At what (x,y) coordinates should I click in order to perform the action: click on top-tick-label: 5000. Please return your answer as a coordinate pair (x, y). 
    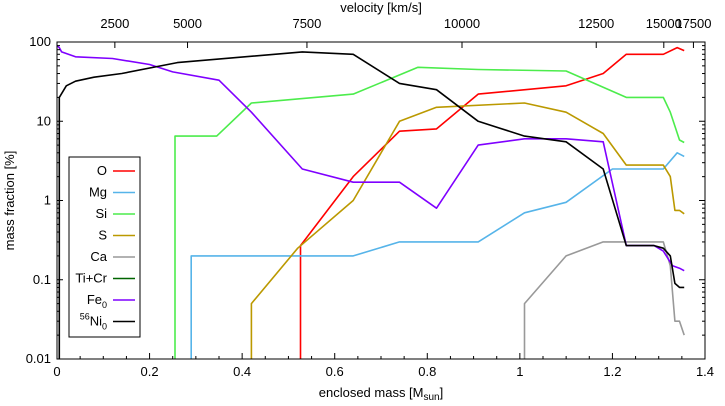
    Looking at the image, I should click on (187, 23).